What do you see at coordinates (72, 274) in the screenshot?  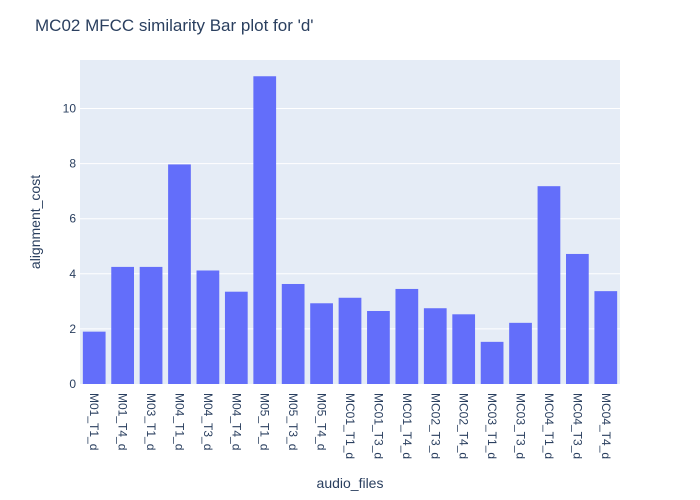 I see `y-tick-label: 4` at bounding box center [72, 274].